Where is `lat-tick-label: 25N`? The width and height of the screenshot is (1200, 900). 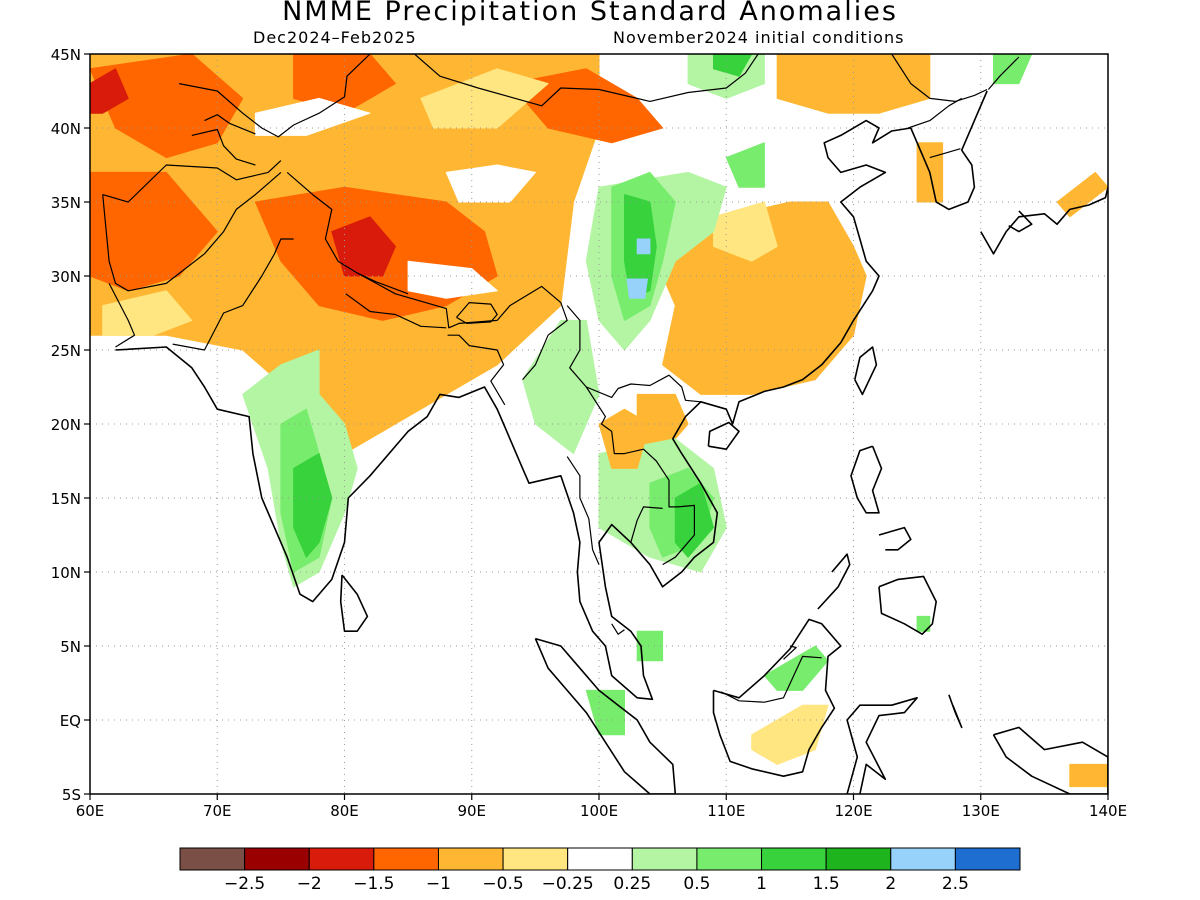 lat-tick-label: 25N is located at coordinates (66, 351).